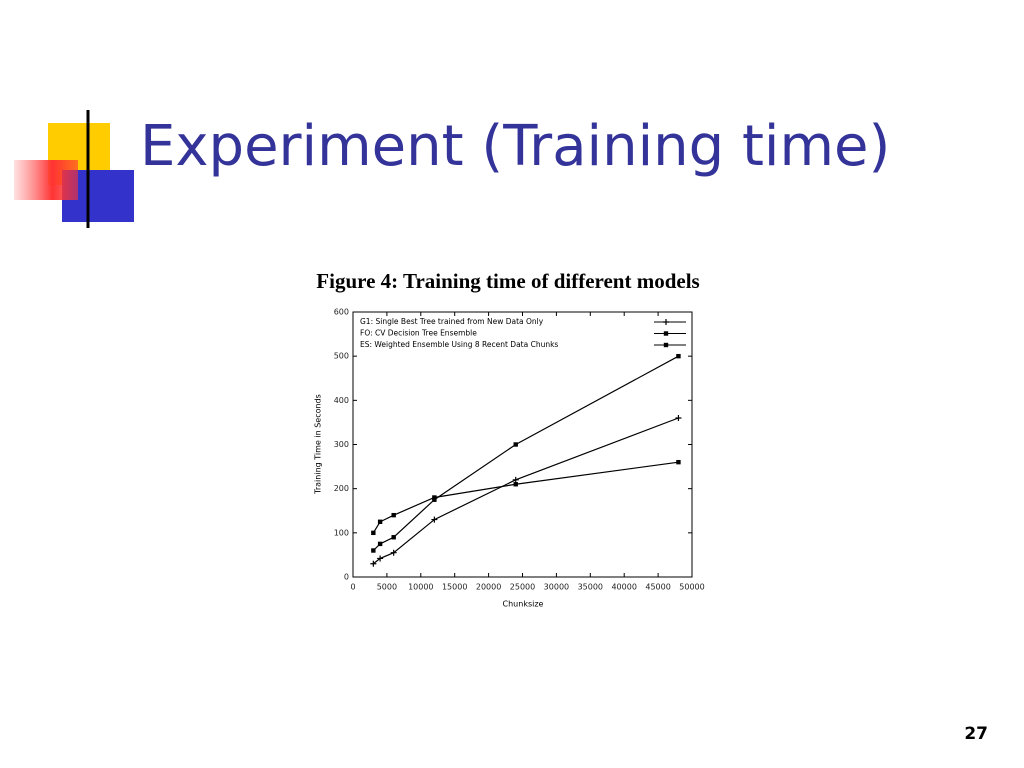 The image size is (1024, 768). Describe the element at coordinates (341, 356) in the screenshot. I see `y-tick-label: 500` at that location.